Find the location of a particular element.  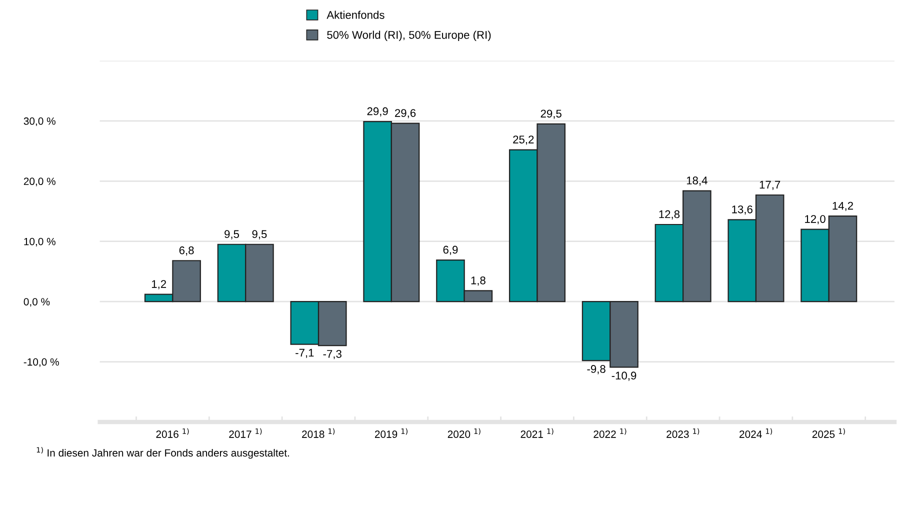

x-tick-label: 2025 $^{1)}$ is located at coordinates (828, 433).